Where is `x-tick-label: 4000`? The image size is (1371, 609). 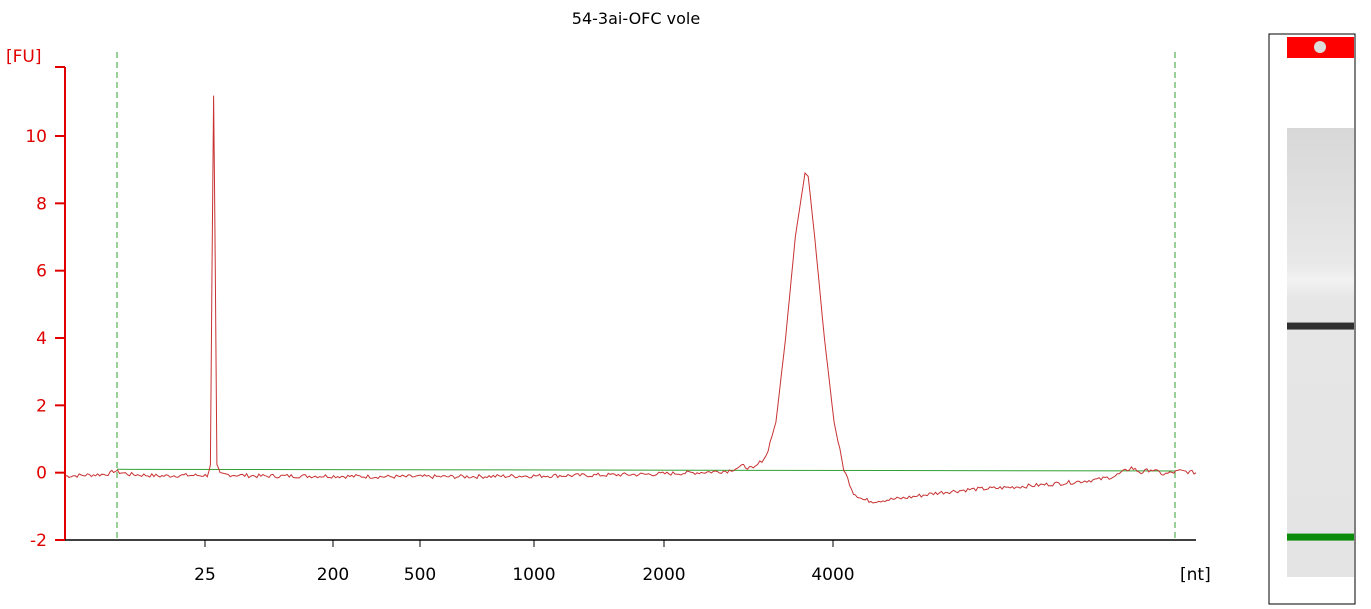
x-tick-label: 4000 is located at coordinates (832, 575).